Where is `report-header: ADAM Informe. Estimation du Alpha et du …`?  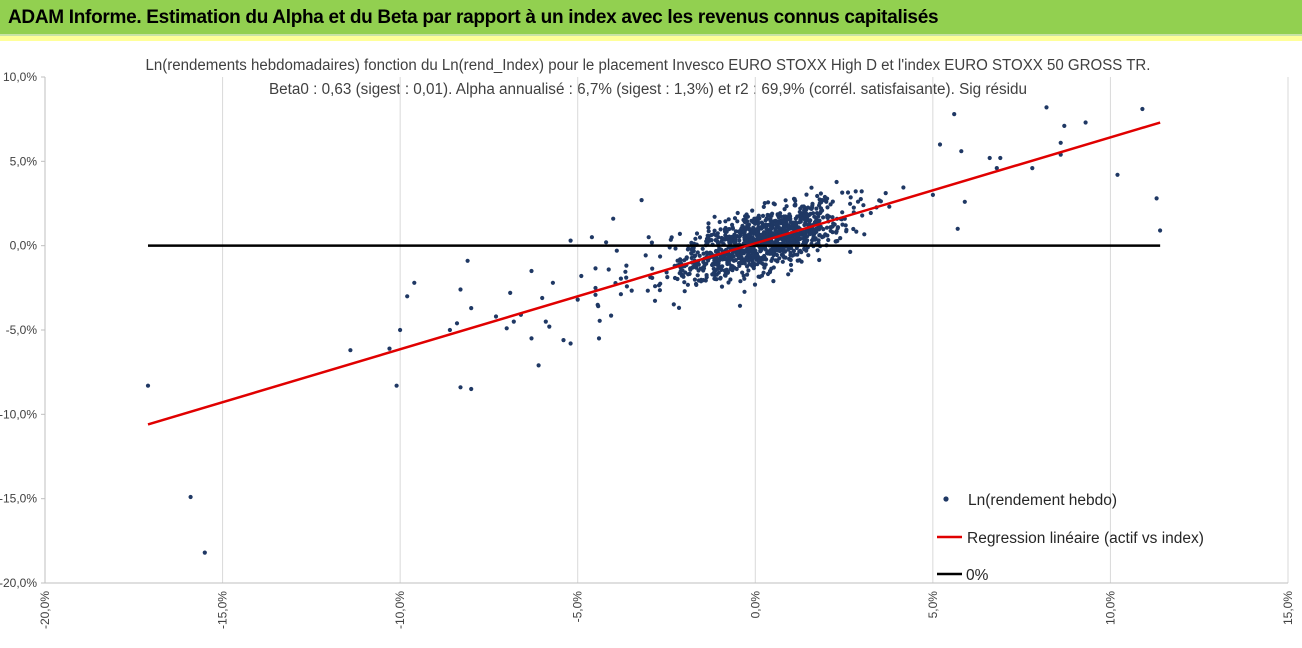 report-header: ADAM Informe. Estimation du Alpha et du … is located at coordinates (651, 18).